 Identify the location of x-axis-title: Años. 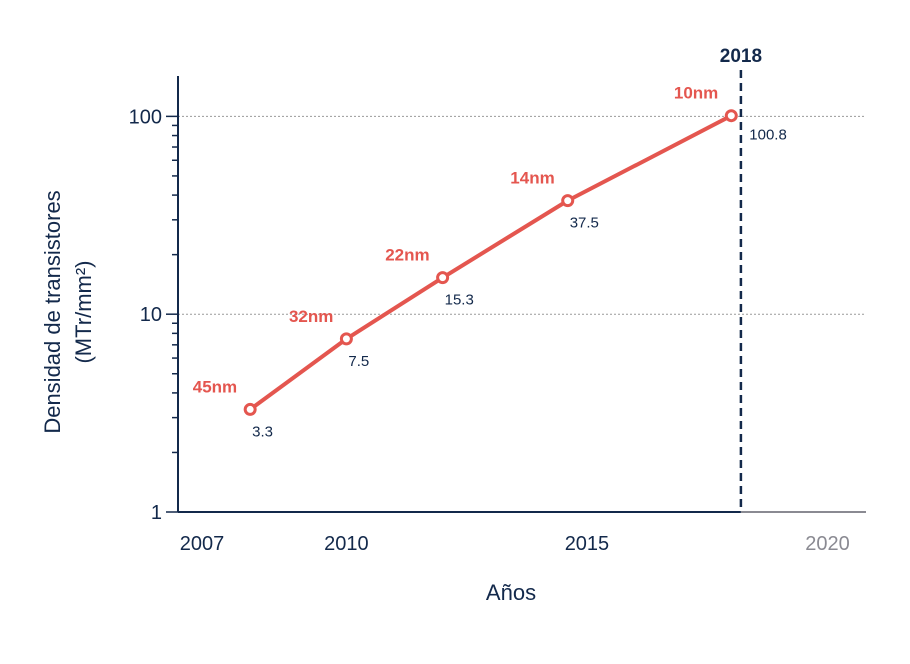
(511, 592).